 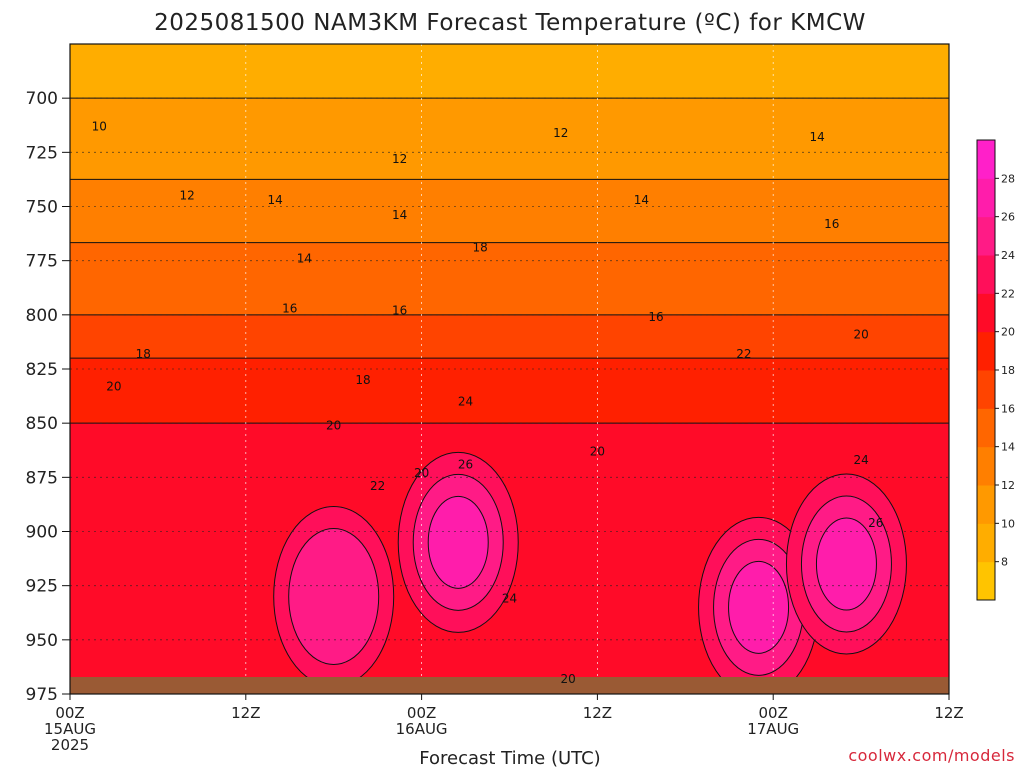 What do you see at coordinates (42, 695) in the screenshot?
I see `y-tick-label: 975` at bounding box center [42, 695].